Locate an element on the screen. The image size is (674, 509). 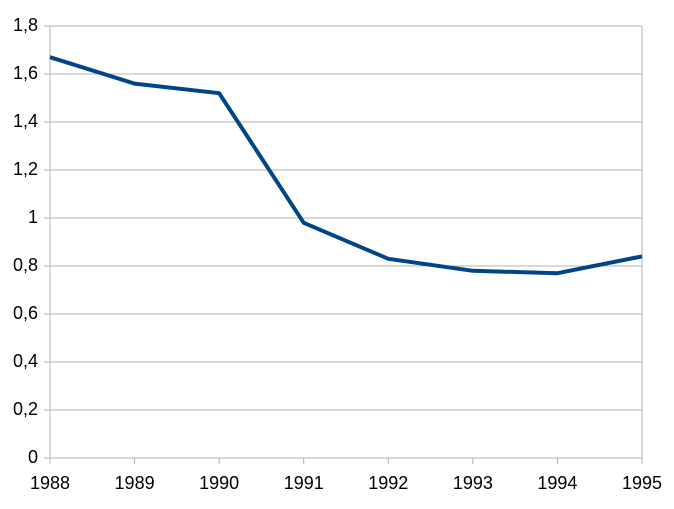
x-tick-label: 1995 is located at coordinates (642, 483).